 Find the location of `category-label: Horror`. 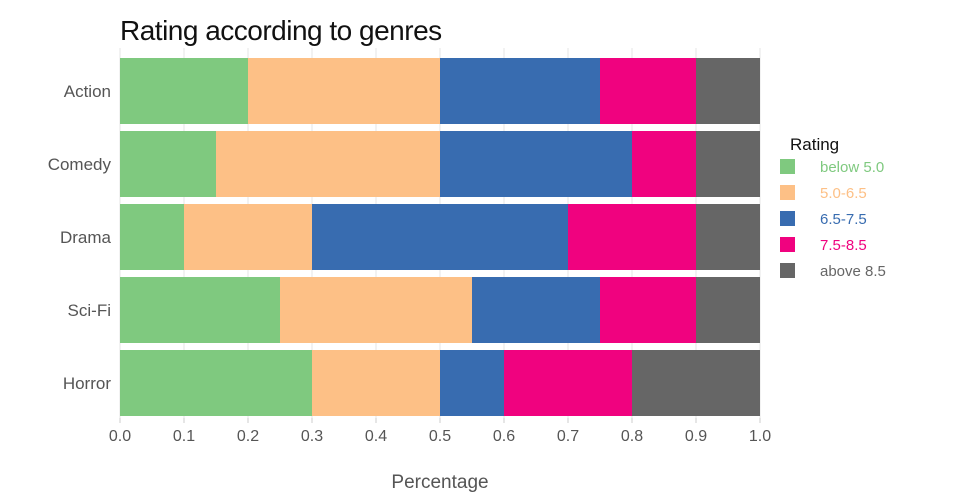

category-label: Horror is located at coordinates (87, 383).